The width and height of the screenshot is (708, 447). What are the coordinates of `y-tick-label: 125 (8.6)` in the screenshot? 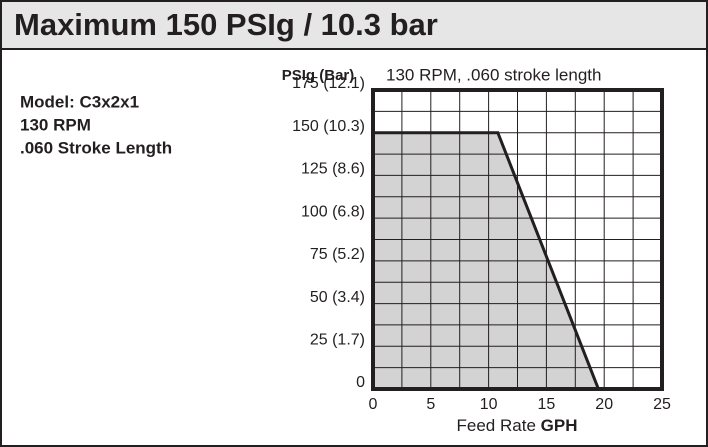 It's located at (333, 169).